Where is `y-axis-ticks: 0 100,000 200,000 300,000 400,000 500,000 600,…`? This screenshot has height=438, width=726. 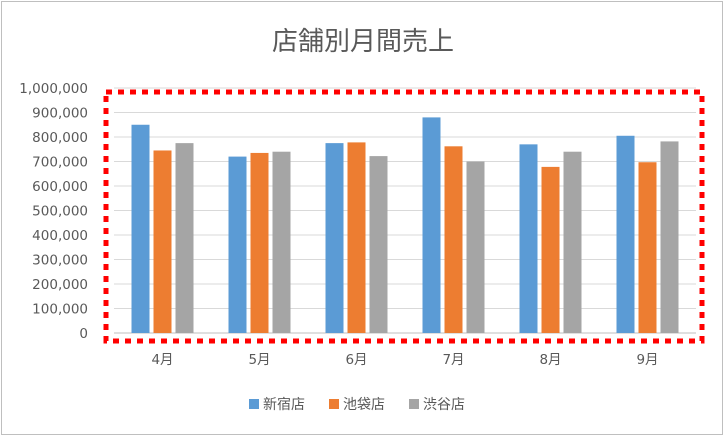 y-axis-ticks: 0 100,000 200,000 300,000 400,000 500,000 600,… is located at coordinates (53, 211).